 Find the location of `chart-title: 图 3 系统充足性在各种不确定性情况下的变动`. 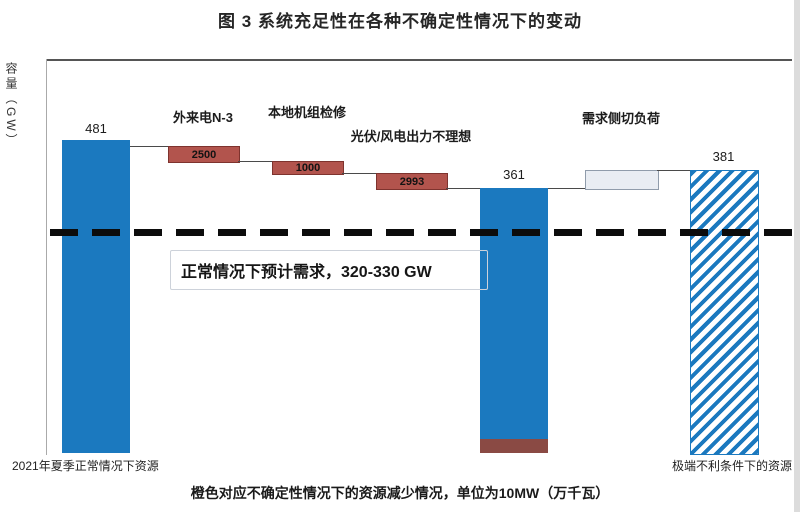

chart-title: 图 3 系统充足性在各种不确定性情况下的变动 is located at coordinates (400, 21).